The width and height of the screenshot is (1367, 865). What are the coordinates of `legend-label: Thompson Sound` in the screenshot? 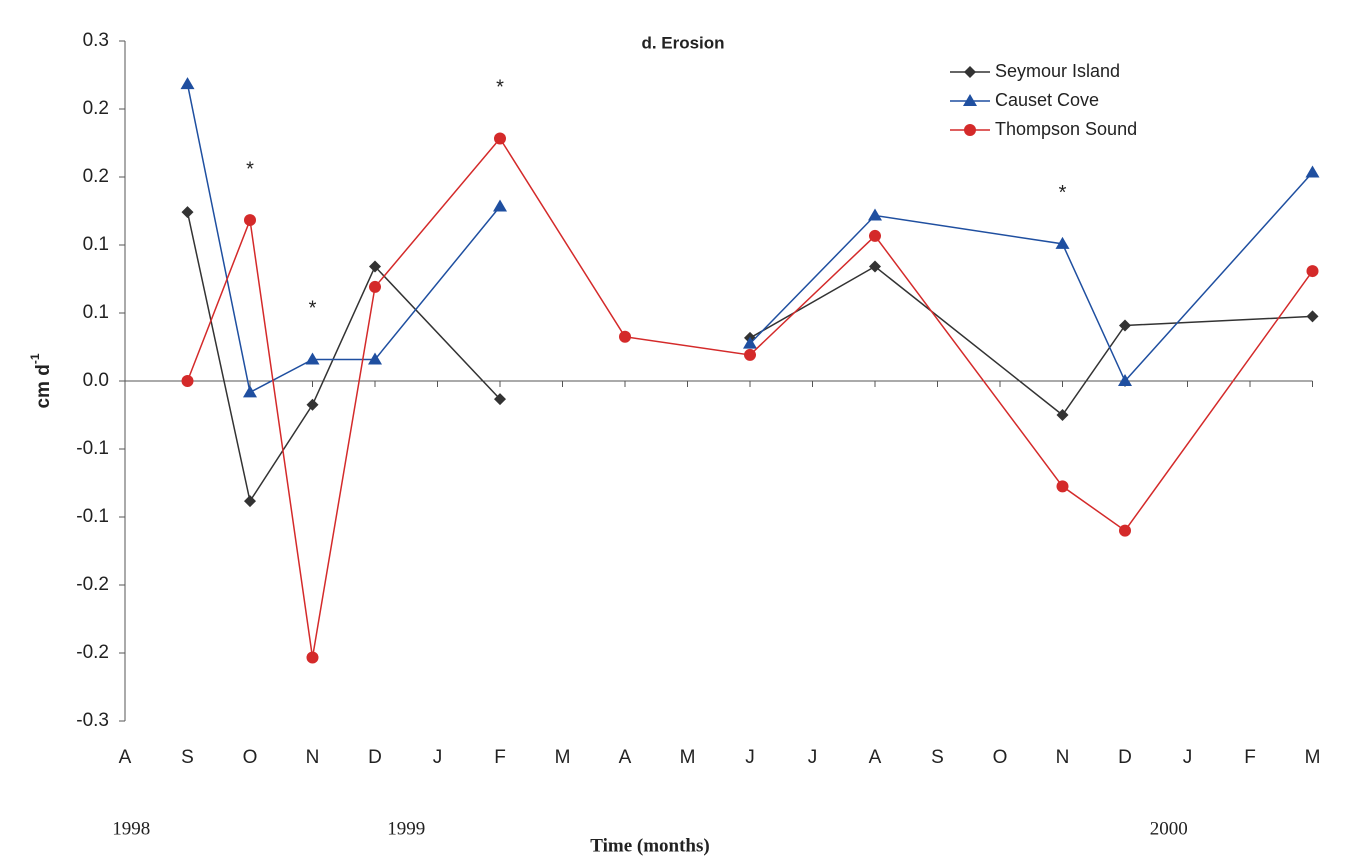 It's located at (1066, 129).